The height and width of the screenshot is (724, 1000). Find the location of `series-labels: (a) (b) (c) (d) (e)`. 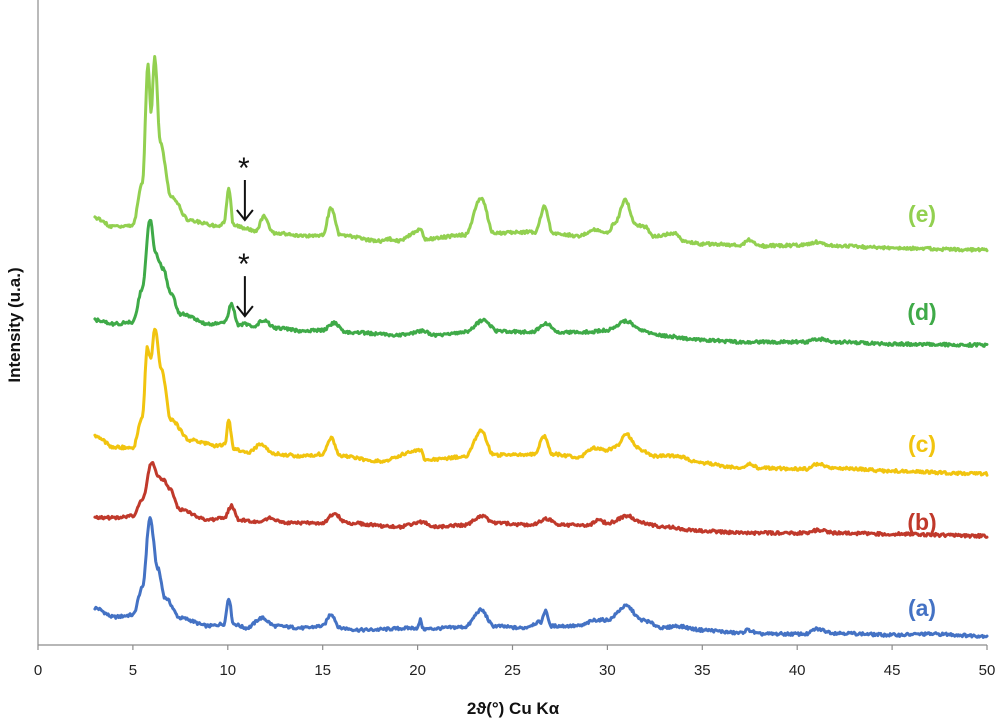

series-labels: (a) (b) (c) (d) (e) is located at coordinates (921, 411).